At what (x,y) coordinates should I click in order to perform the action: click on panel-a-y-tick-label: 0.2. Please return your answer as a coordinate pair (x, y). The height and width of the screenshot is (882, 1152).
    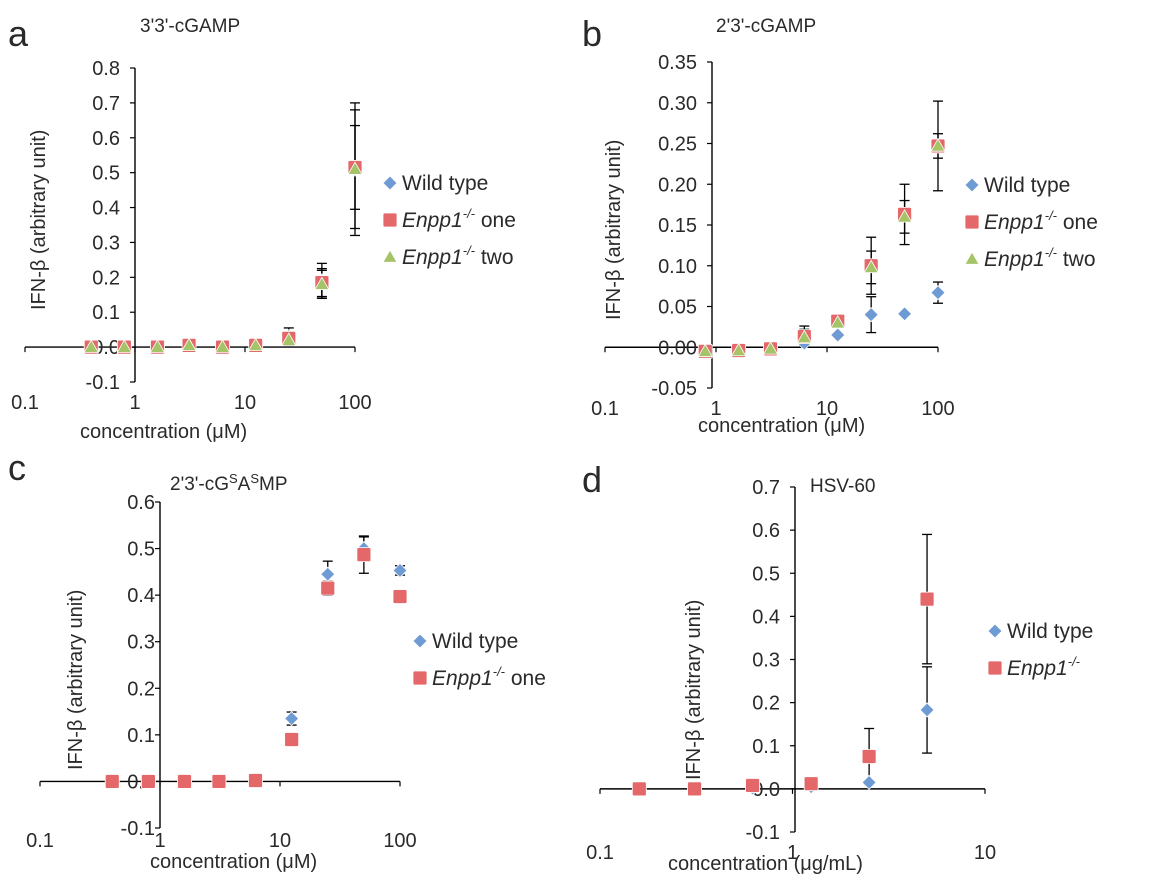
    Looking at the image, I should click on (106, 278).